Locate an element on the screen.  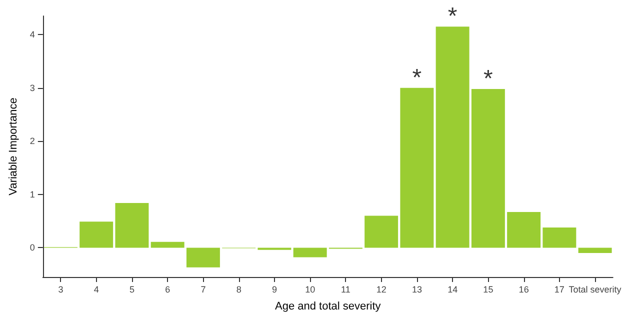
x-axis-title: Age and total severity is located at coordinates (328, 306).